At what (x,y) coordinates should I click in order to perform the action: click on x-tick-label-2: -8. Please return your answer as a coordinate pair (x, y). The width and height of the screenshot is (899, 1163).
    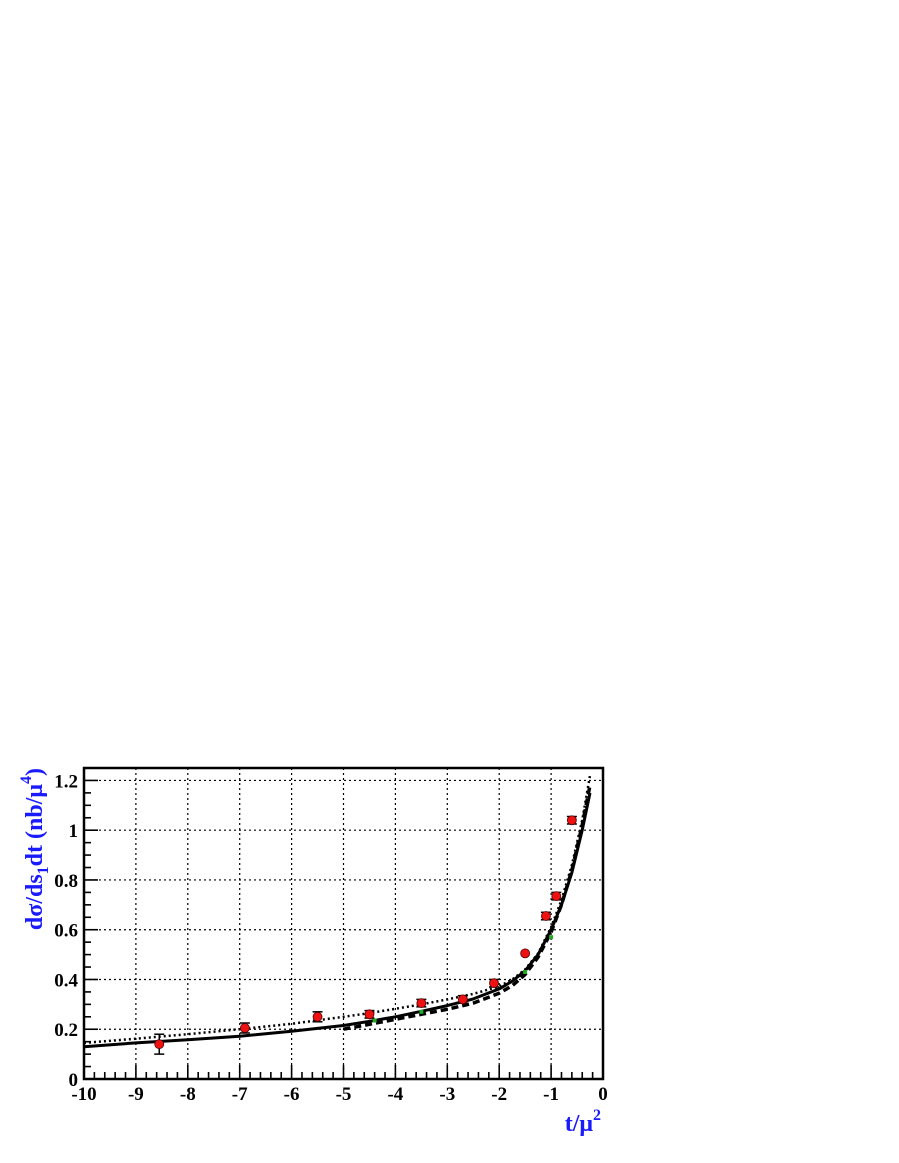
    Looking at the image, I should click on (188, 1094).